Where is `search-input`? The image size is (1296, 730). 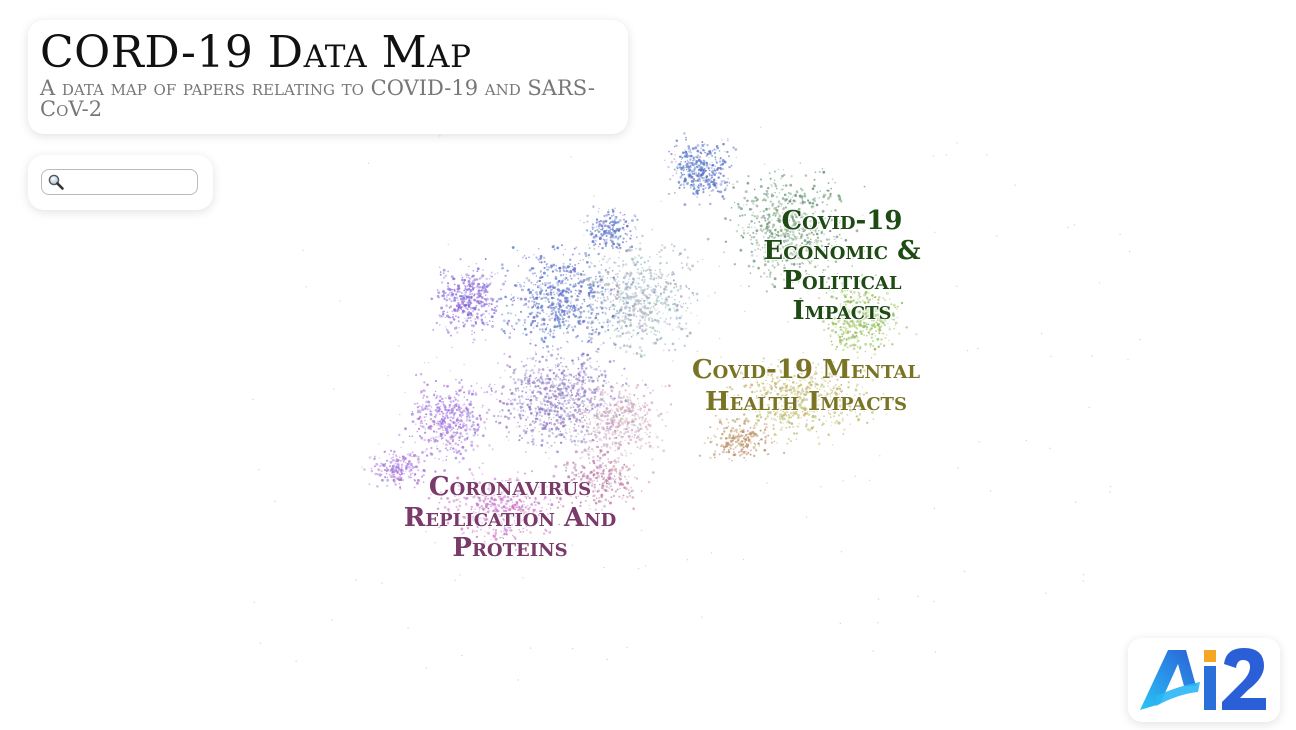
search-input is located at coordinates (132, 182).